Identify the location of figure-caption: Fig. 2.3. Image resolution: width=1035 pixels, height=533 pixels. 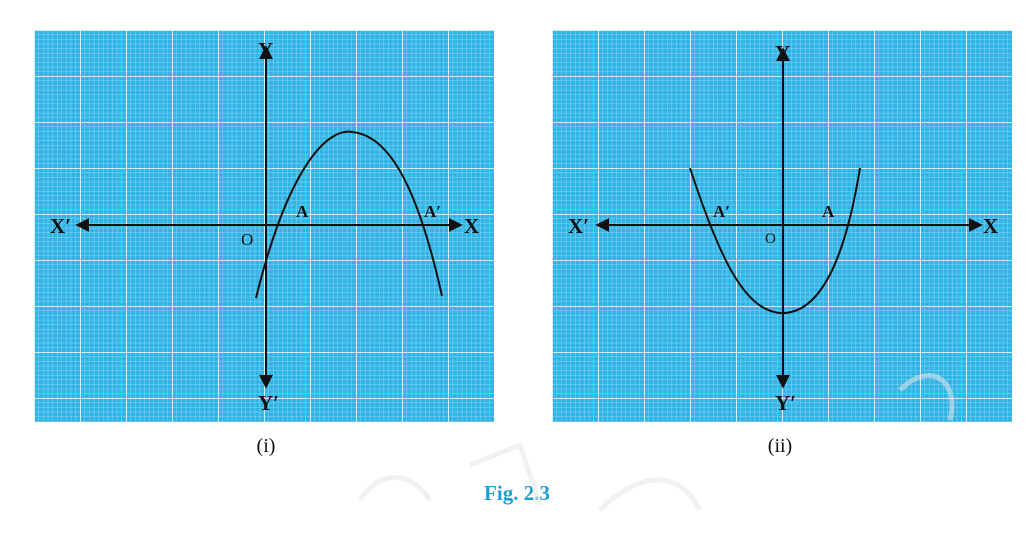
(517, 493).